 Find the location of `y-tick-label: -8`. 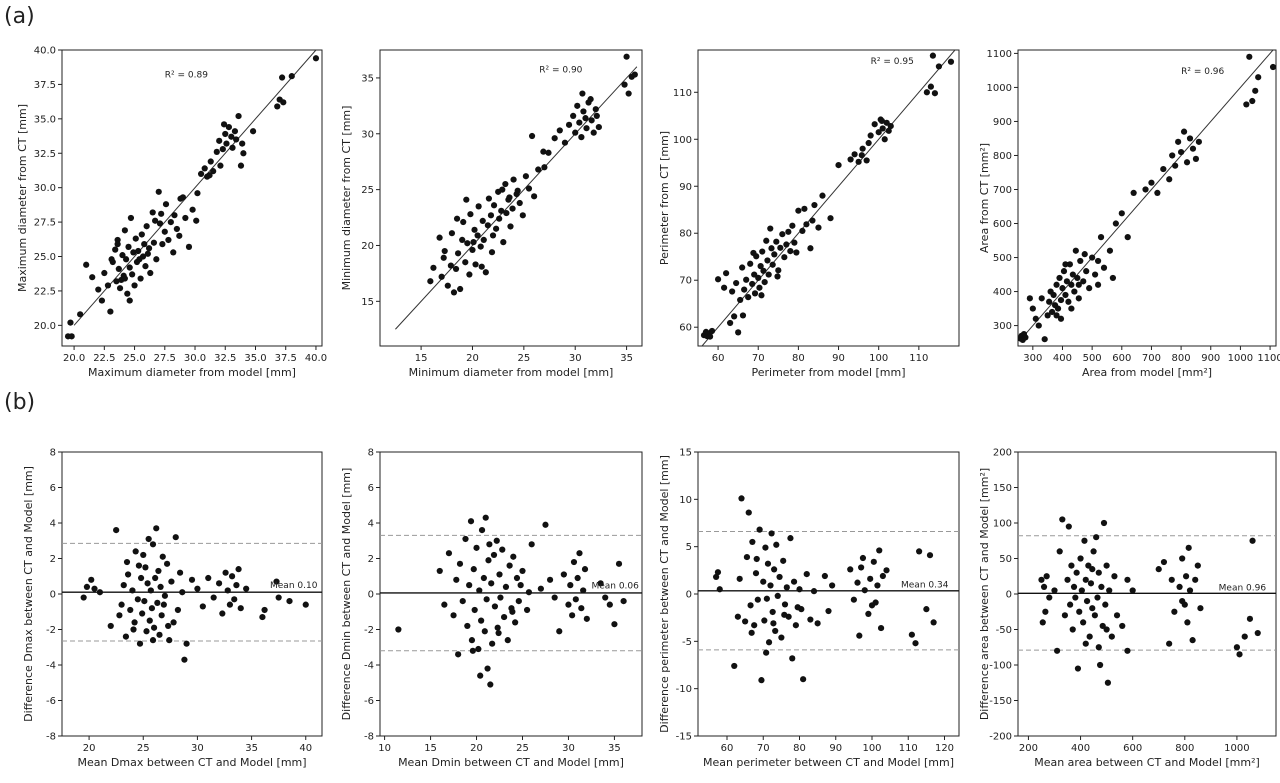

y-tick-label: -8 is located at coordinates (369, 737).